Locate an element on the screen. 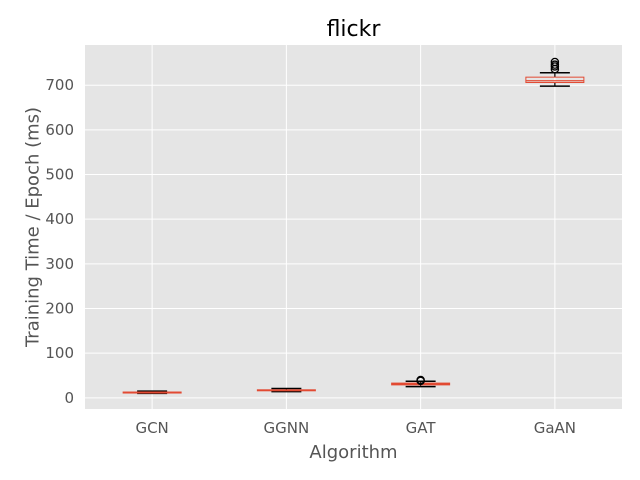  y-tick-label: 0 is located at coordinates (69, 398).